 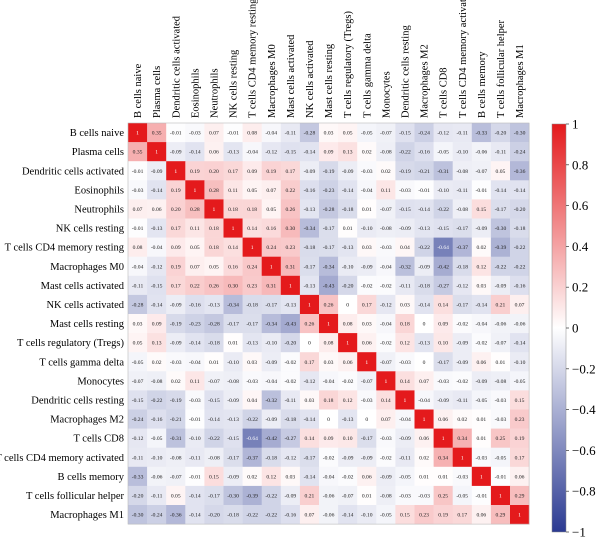 I want to click on column-label: NK cells resting, so click(x=234, y=83).